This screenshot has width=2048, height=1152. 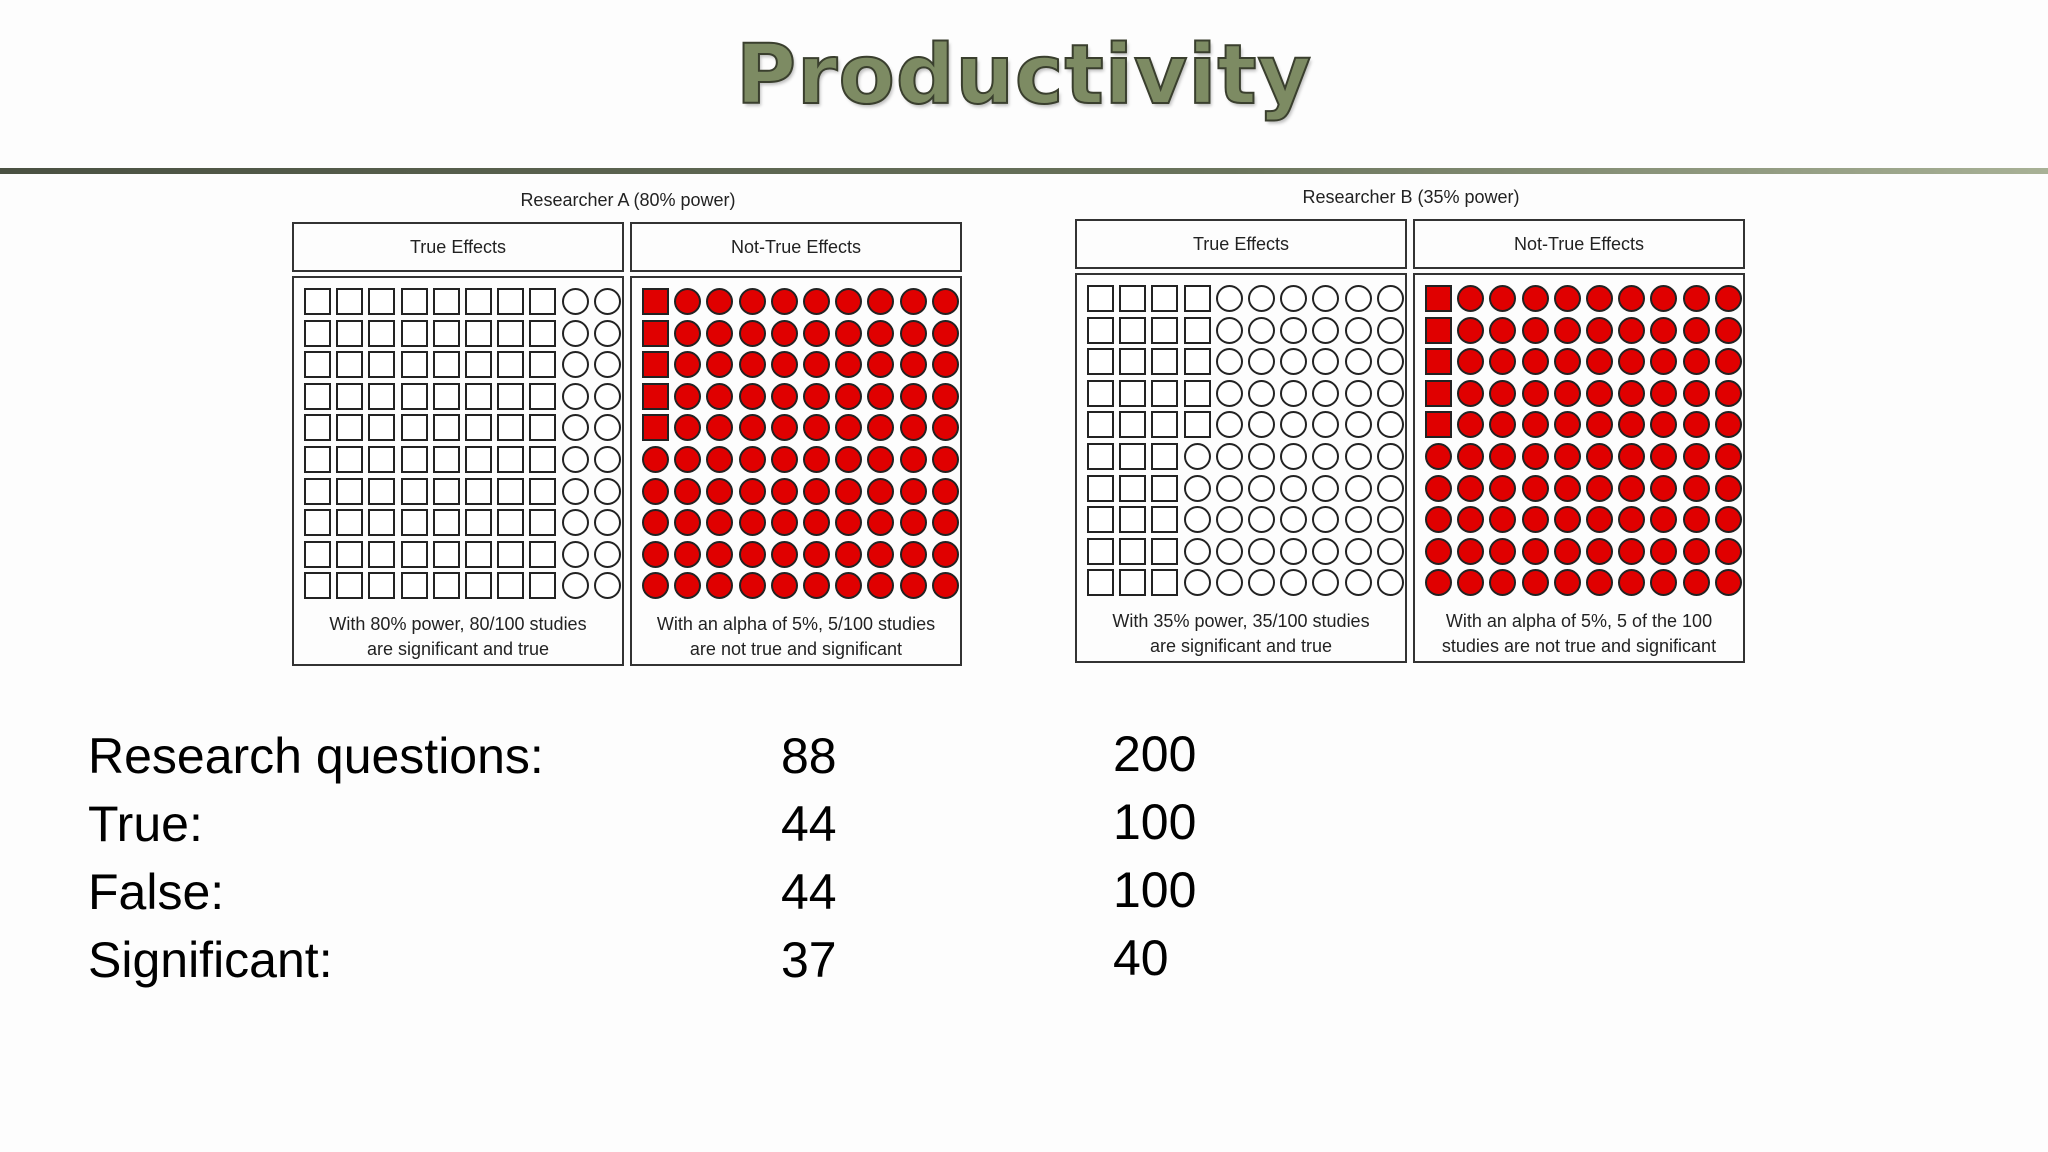 I want to click on column-note-line1: With 80% power, 80/100 studies, so click(x=458, y=624).